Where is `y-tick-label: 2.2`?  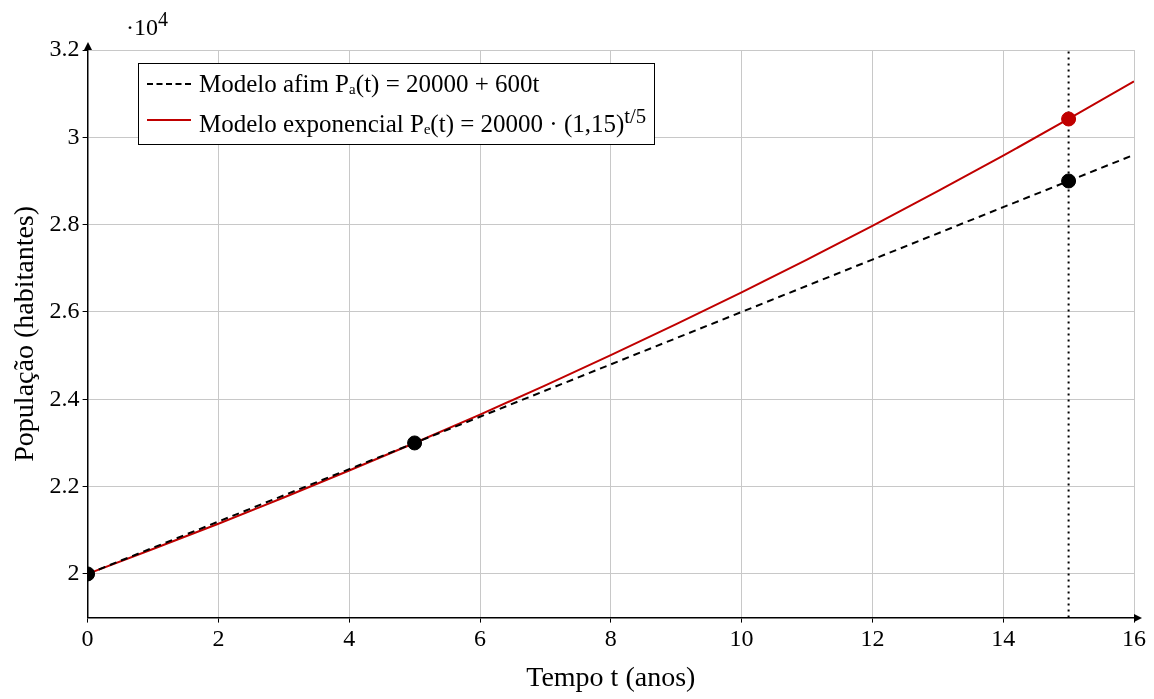
y-tick-label: 2.2 is located at coordinates (64, 484).